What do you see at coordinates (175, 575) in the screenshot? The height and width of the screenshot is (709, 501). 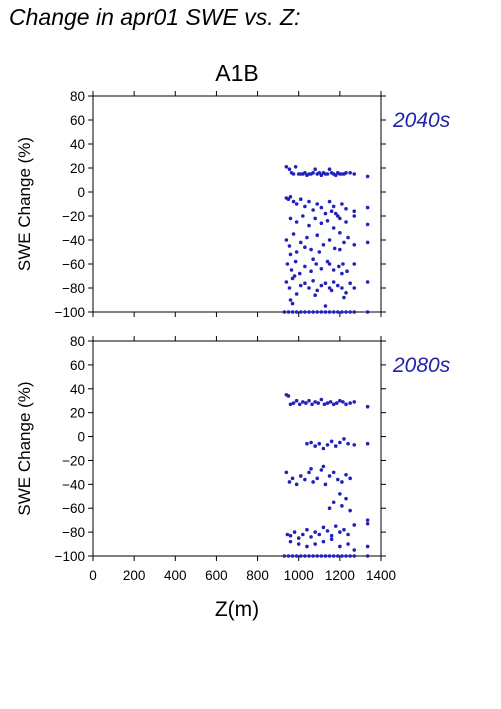 I see `x-tick-label: 400` at bounding box center [175, 575].